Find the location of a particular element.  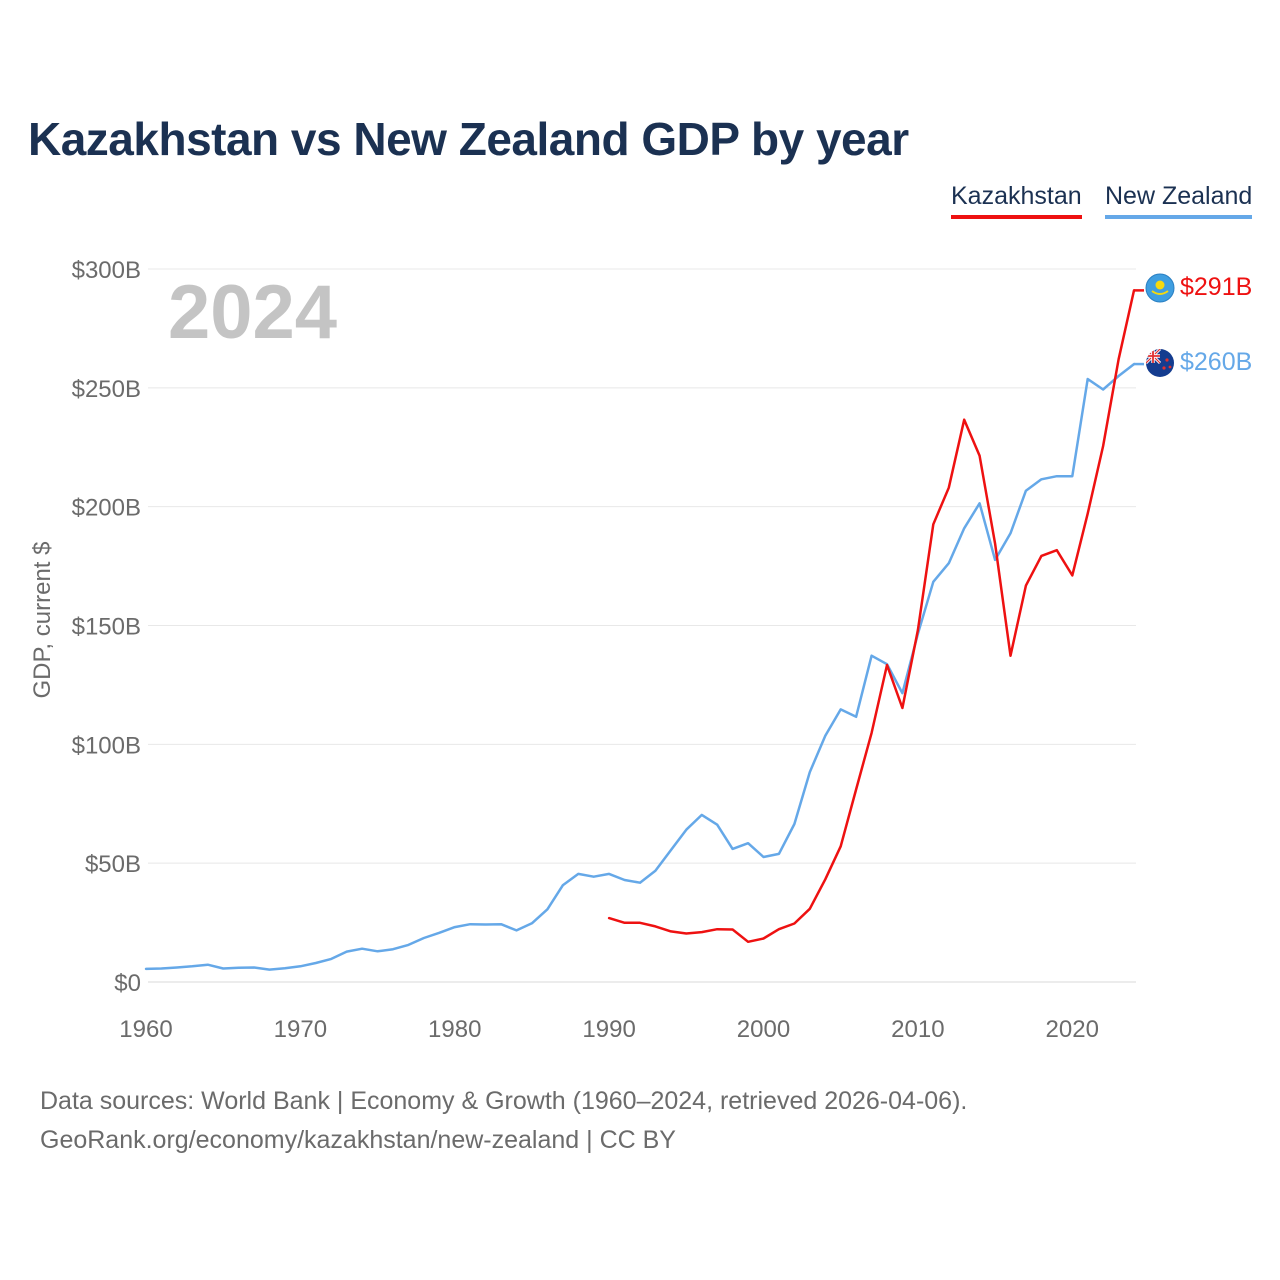

y-axis-label: GDP, current $ is located at coordinates (42, 620).